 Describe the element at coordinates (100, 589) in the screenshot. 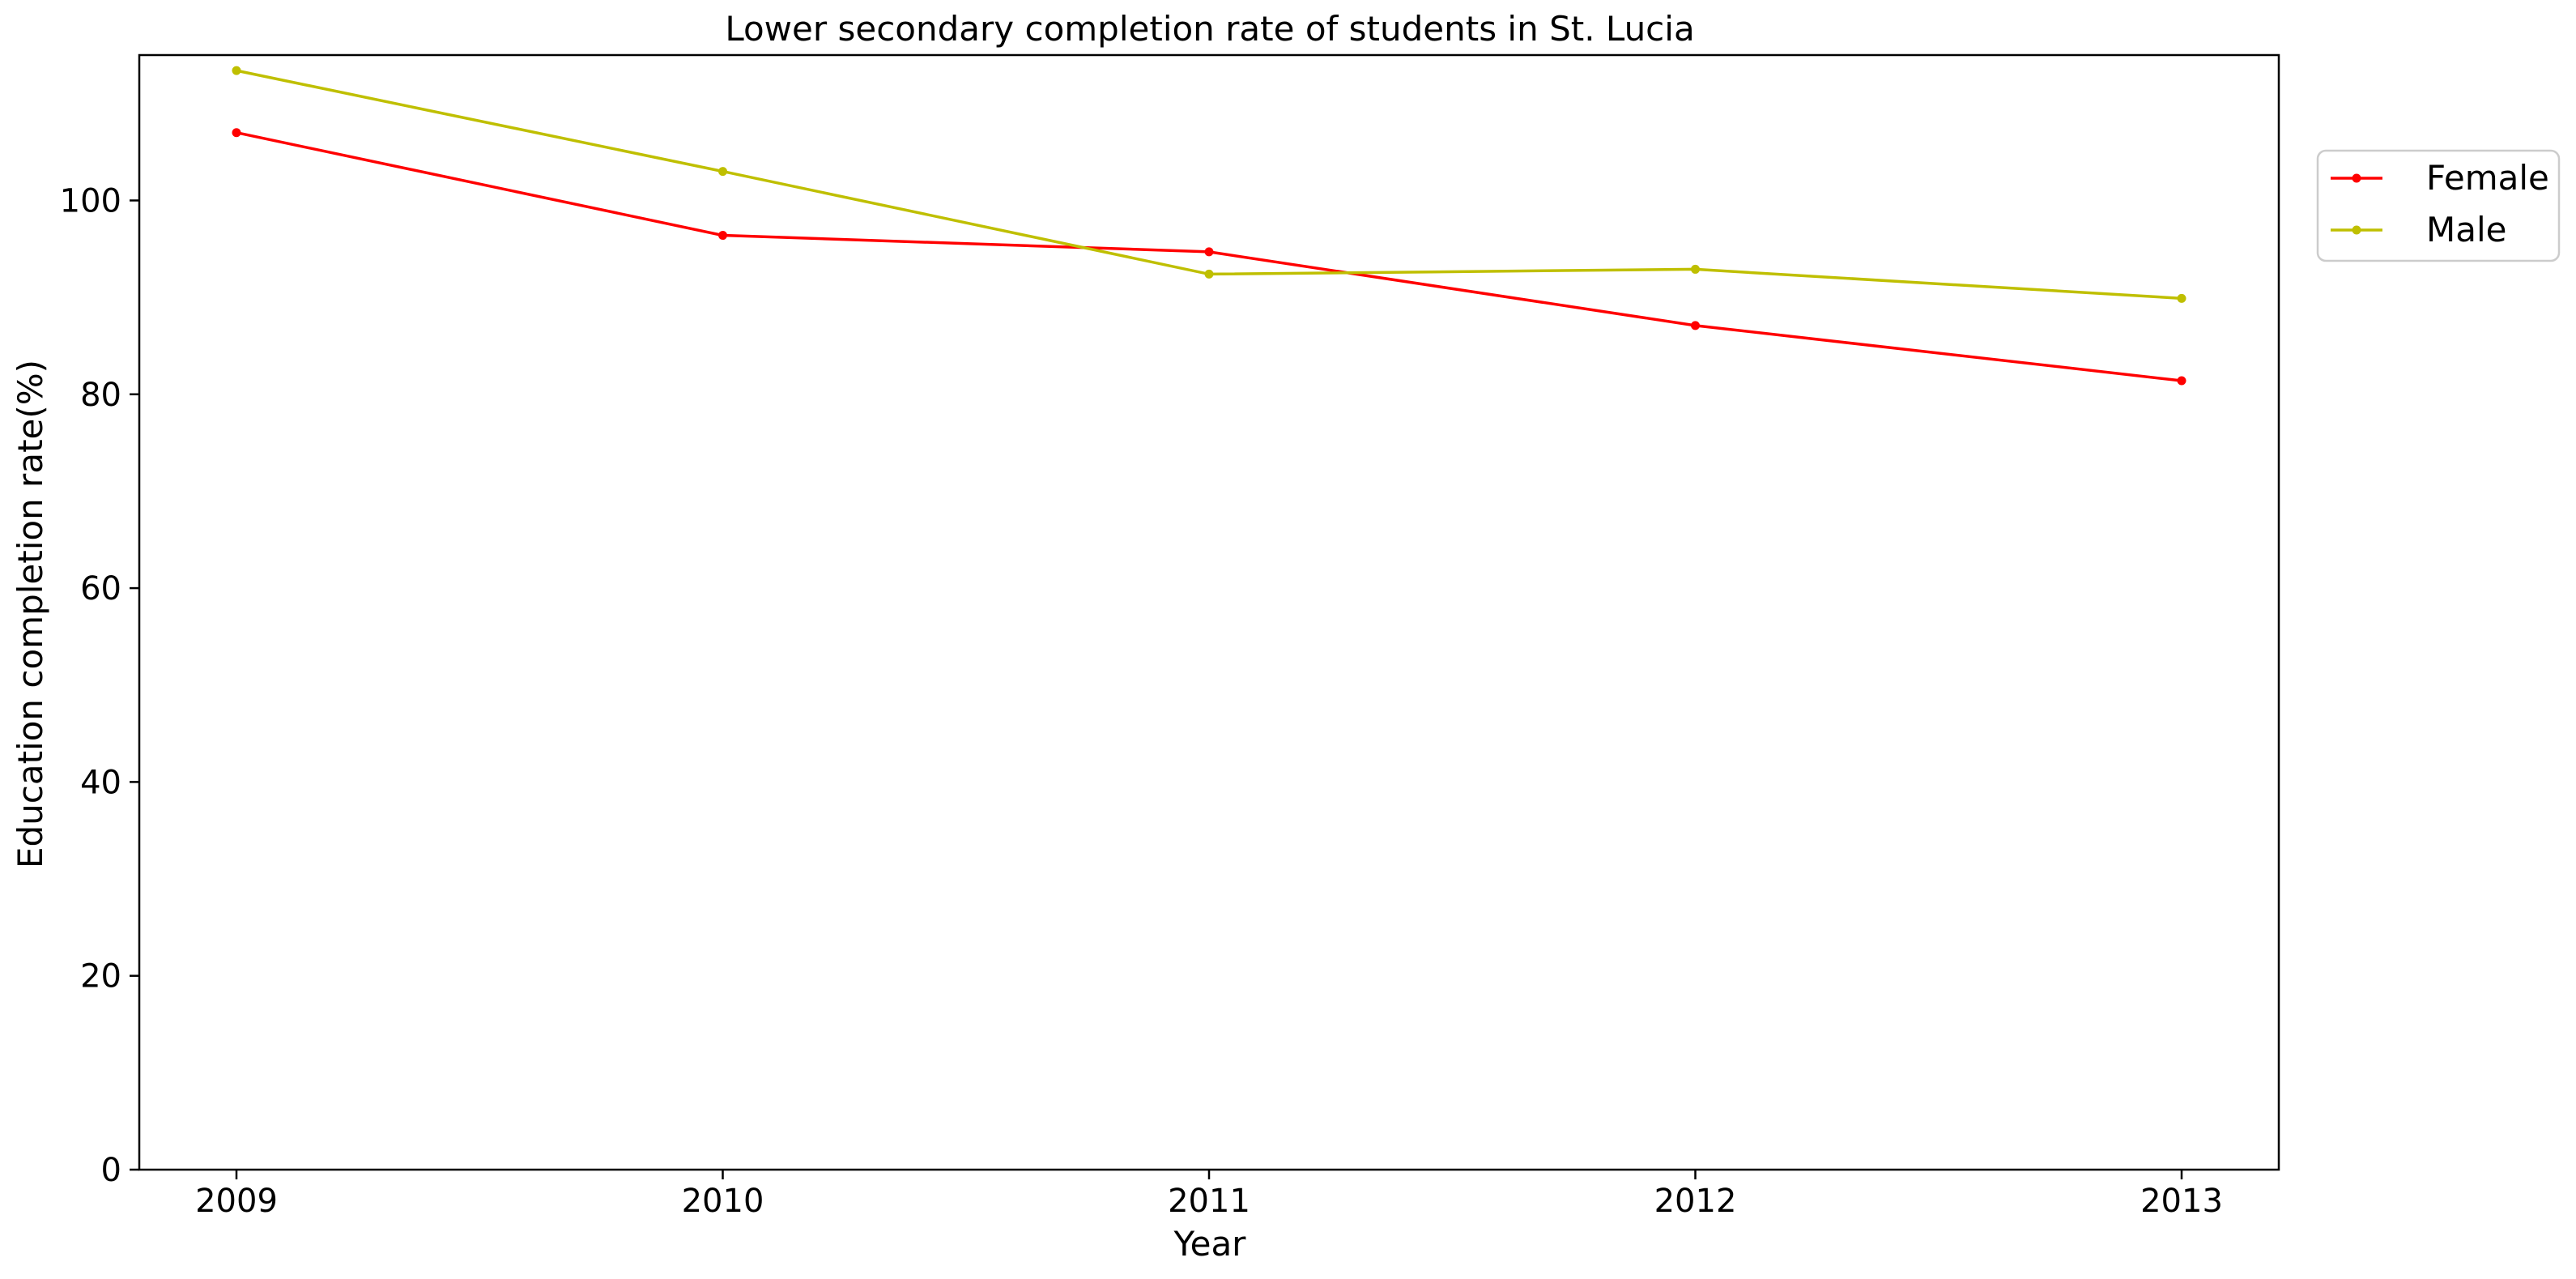

I see `y-tick-label: 60` at that location.